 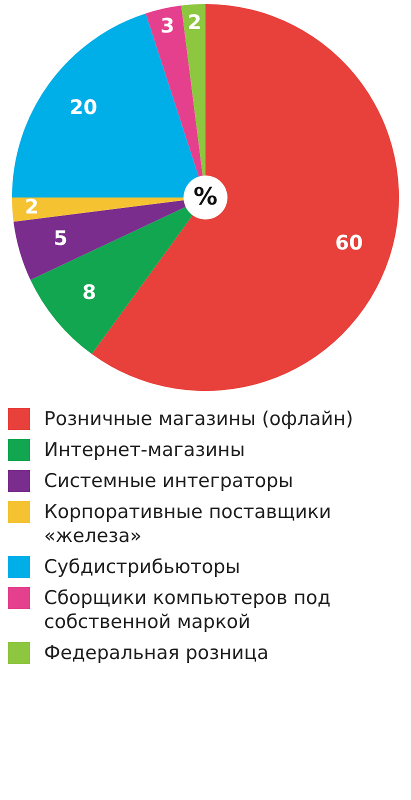 I want to click on data-label: 3, so click(x=167, y=26).